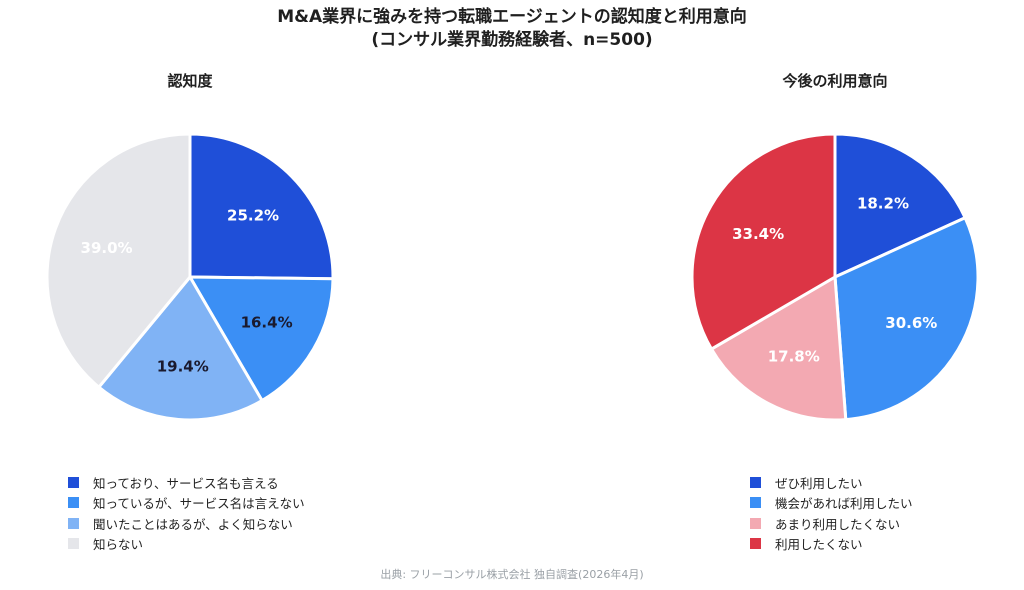 The width and height of the screenshot is (1024, 590). Describe the element at coordinates (193, 524) in the screenshot. I see `legend-label: 聞いたことはあるが、よく知らない` at that location.